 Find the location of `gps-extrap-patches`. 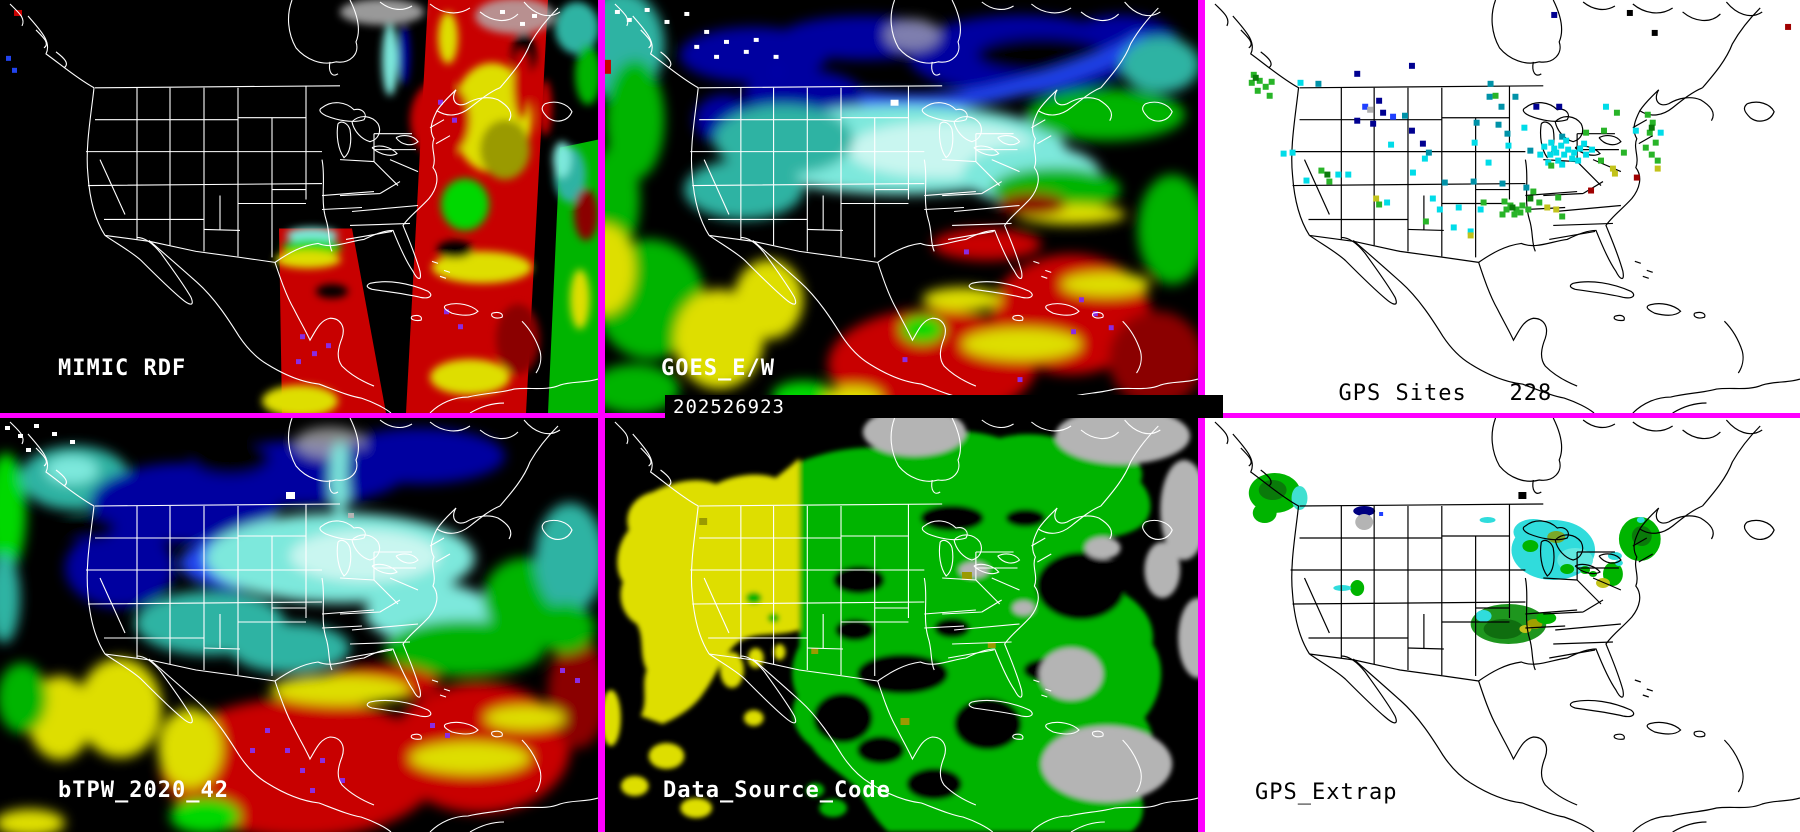

gps-extrap-patches is located at coordinates (1454, 558).